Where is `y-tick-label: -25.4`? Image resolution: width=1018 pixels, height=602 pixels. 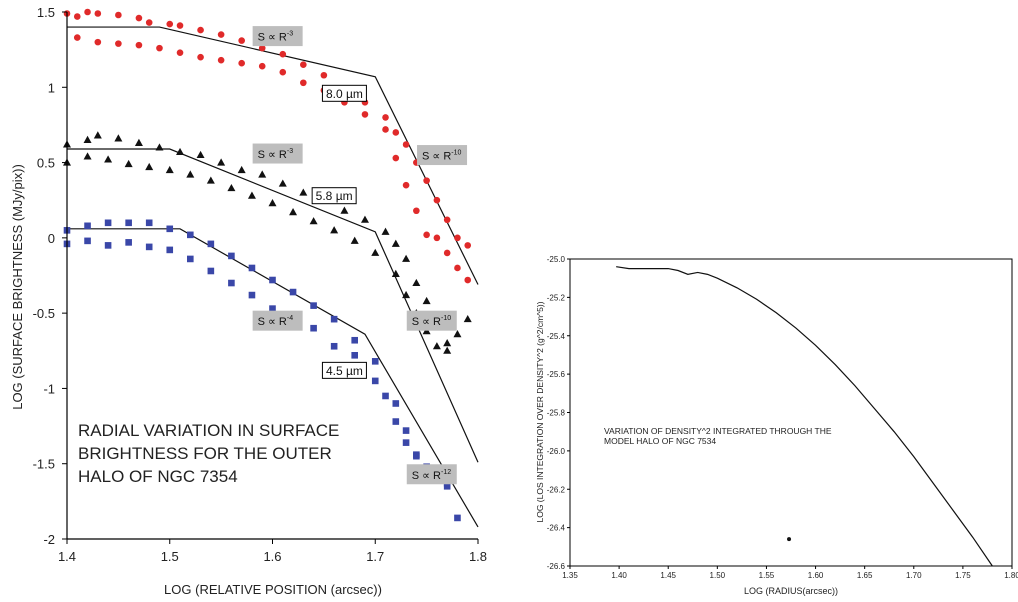 y-tick-label: -25.4 is located at coordinates (556, 336).